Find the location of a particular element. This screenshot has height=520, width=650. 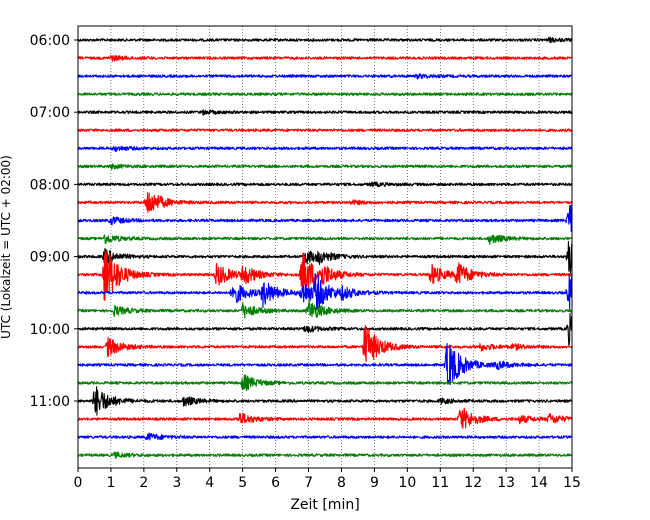

y-tick-label: 06:00 is located at coordinates (50, 41).